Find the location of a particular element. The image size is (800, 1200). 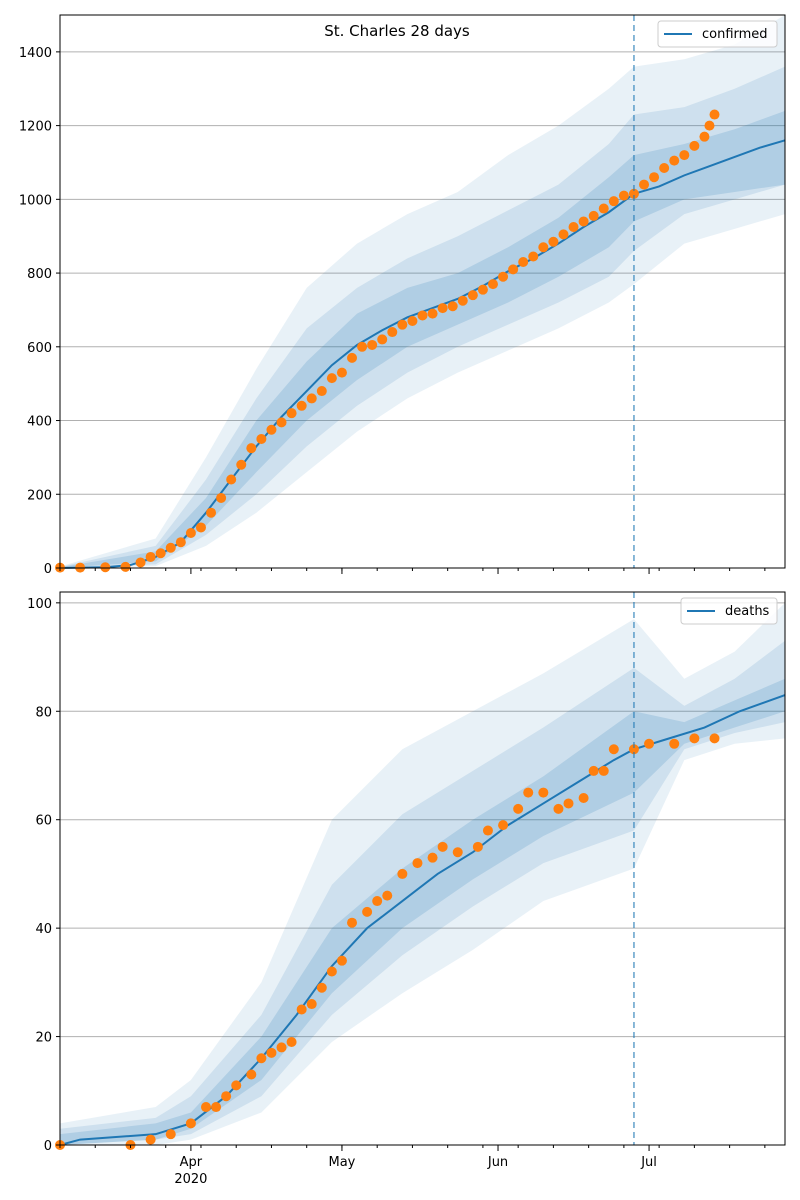

confirmed-legend: confirmed is located at coordinates (717, 34).